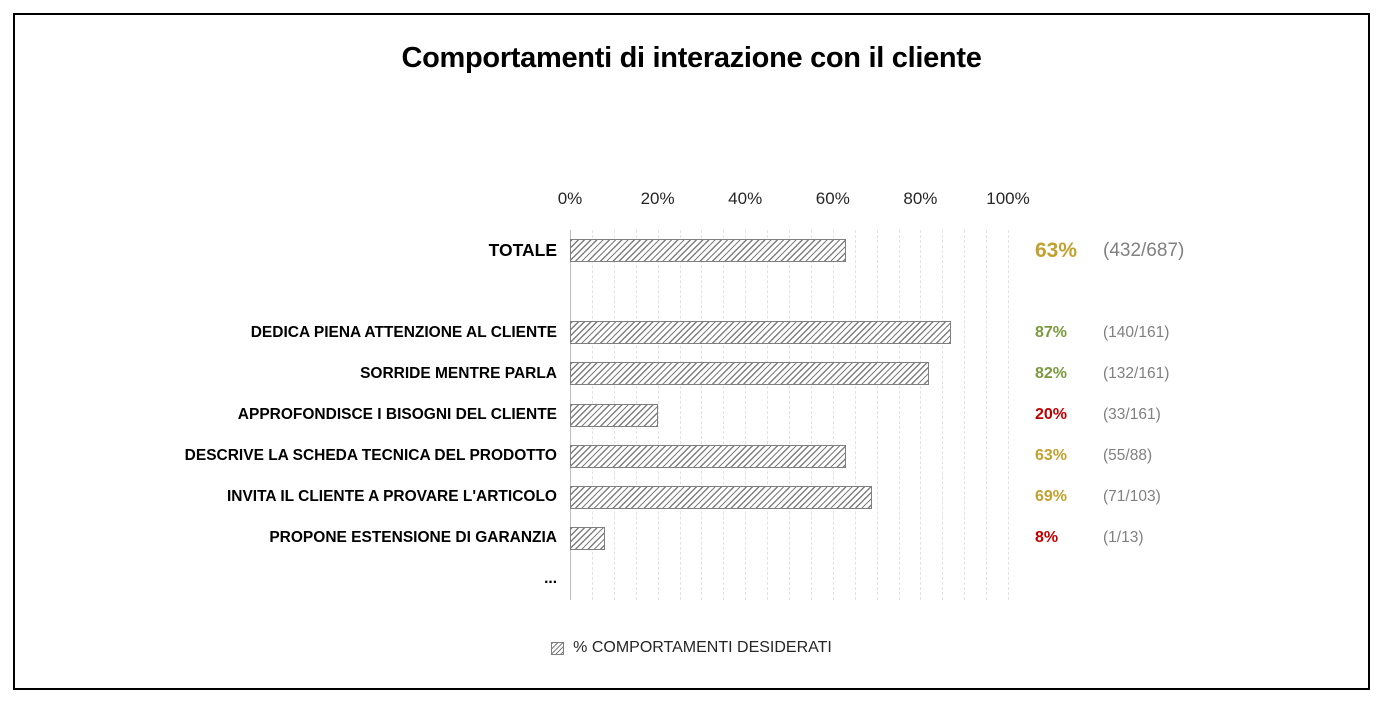 This screenshot has width=1383, height=703. I want to click on fraction-value: (33/161), so click(1132, 414).